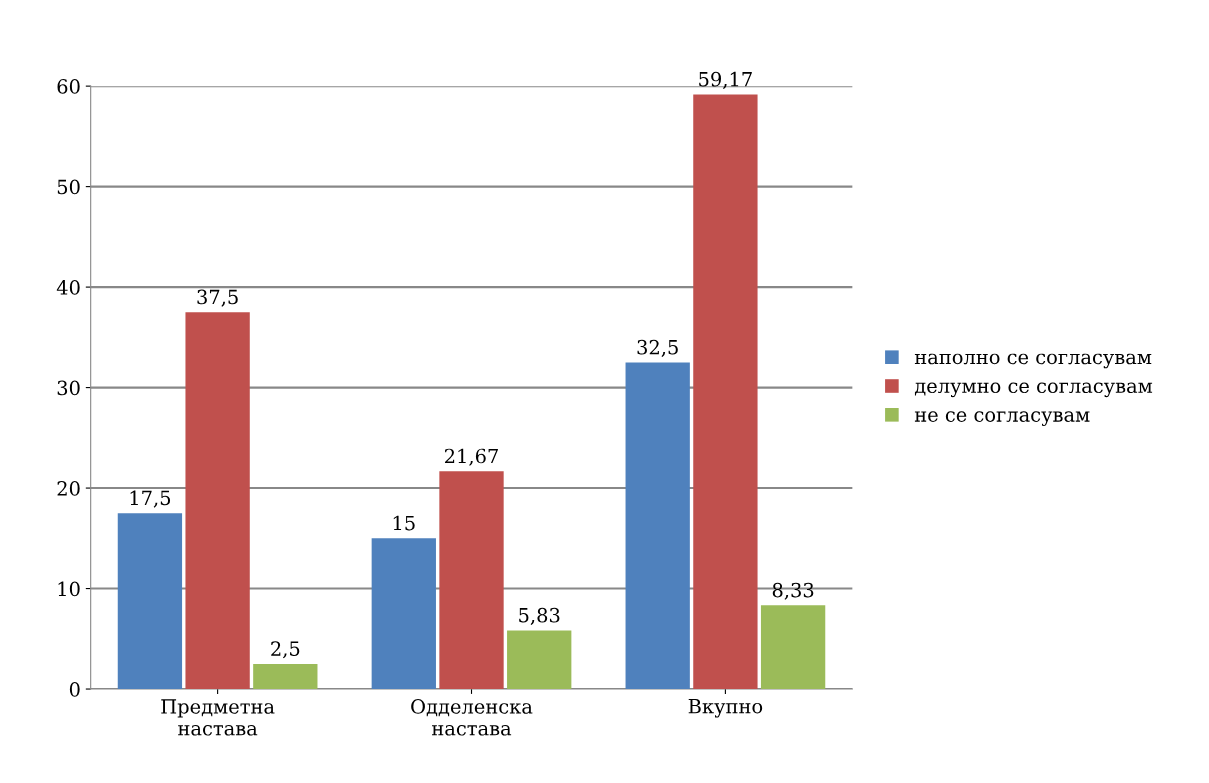 The width and height of the screenshot is (1209, 783). What do you see at coordinates (657, 348) in the screenshot?
I see `data-label: 32,5` at bounding box center [657, 348].